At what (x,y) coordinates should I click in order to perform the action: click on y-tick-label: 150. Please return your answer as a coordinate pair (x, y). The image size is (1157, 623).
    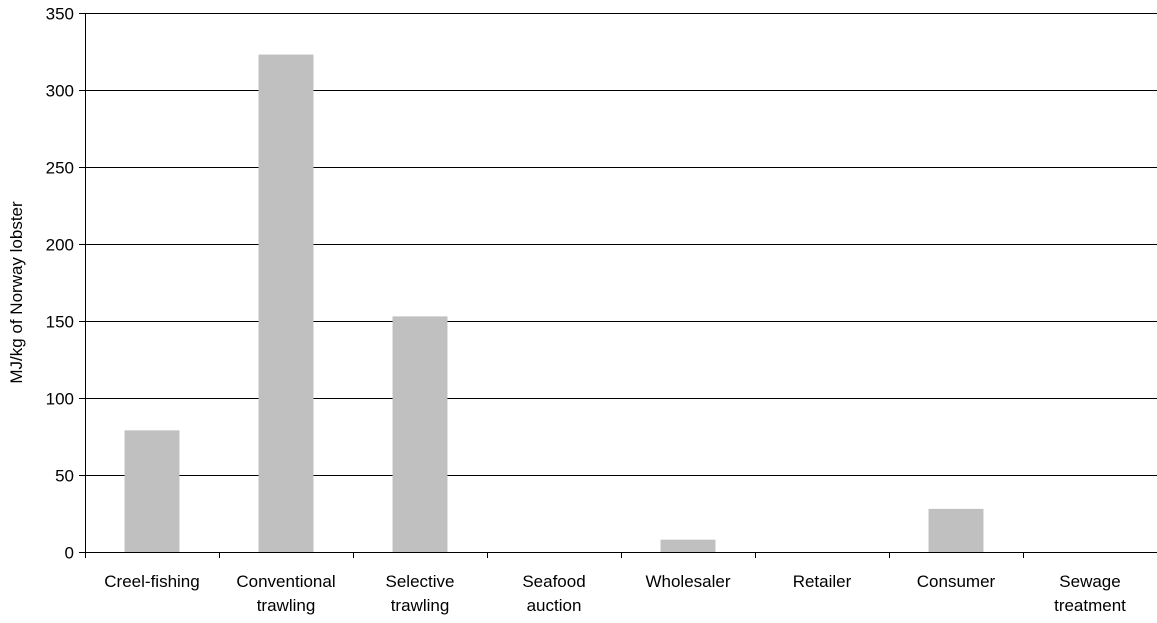
    Looking at the image, I should click on (60, 322).